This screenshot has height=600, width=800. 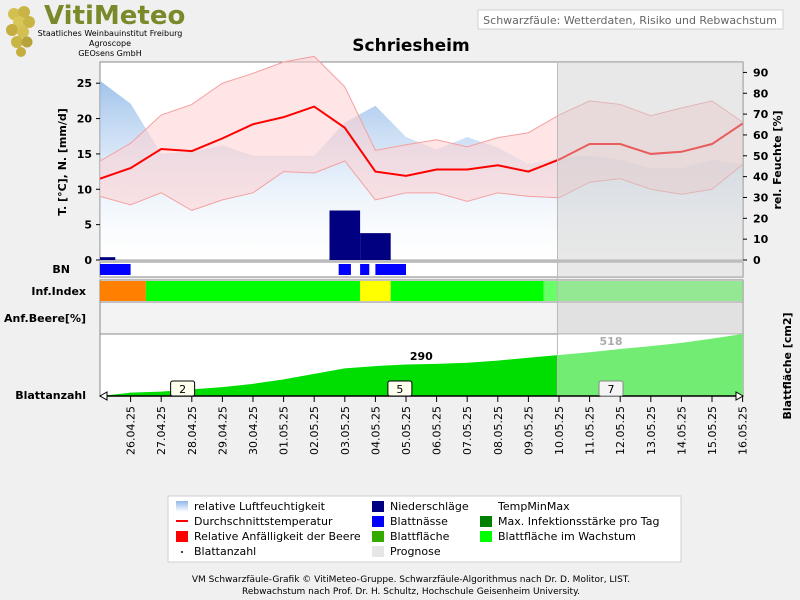 What do you see at coordinates (756, 166) in the screenshot?
I see `right-axis-ticks: 0 10 20 30 40 50 60 70 80 90` at bounding box center [756, 166].